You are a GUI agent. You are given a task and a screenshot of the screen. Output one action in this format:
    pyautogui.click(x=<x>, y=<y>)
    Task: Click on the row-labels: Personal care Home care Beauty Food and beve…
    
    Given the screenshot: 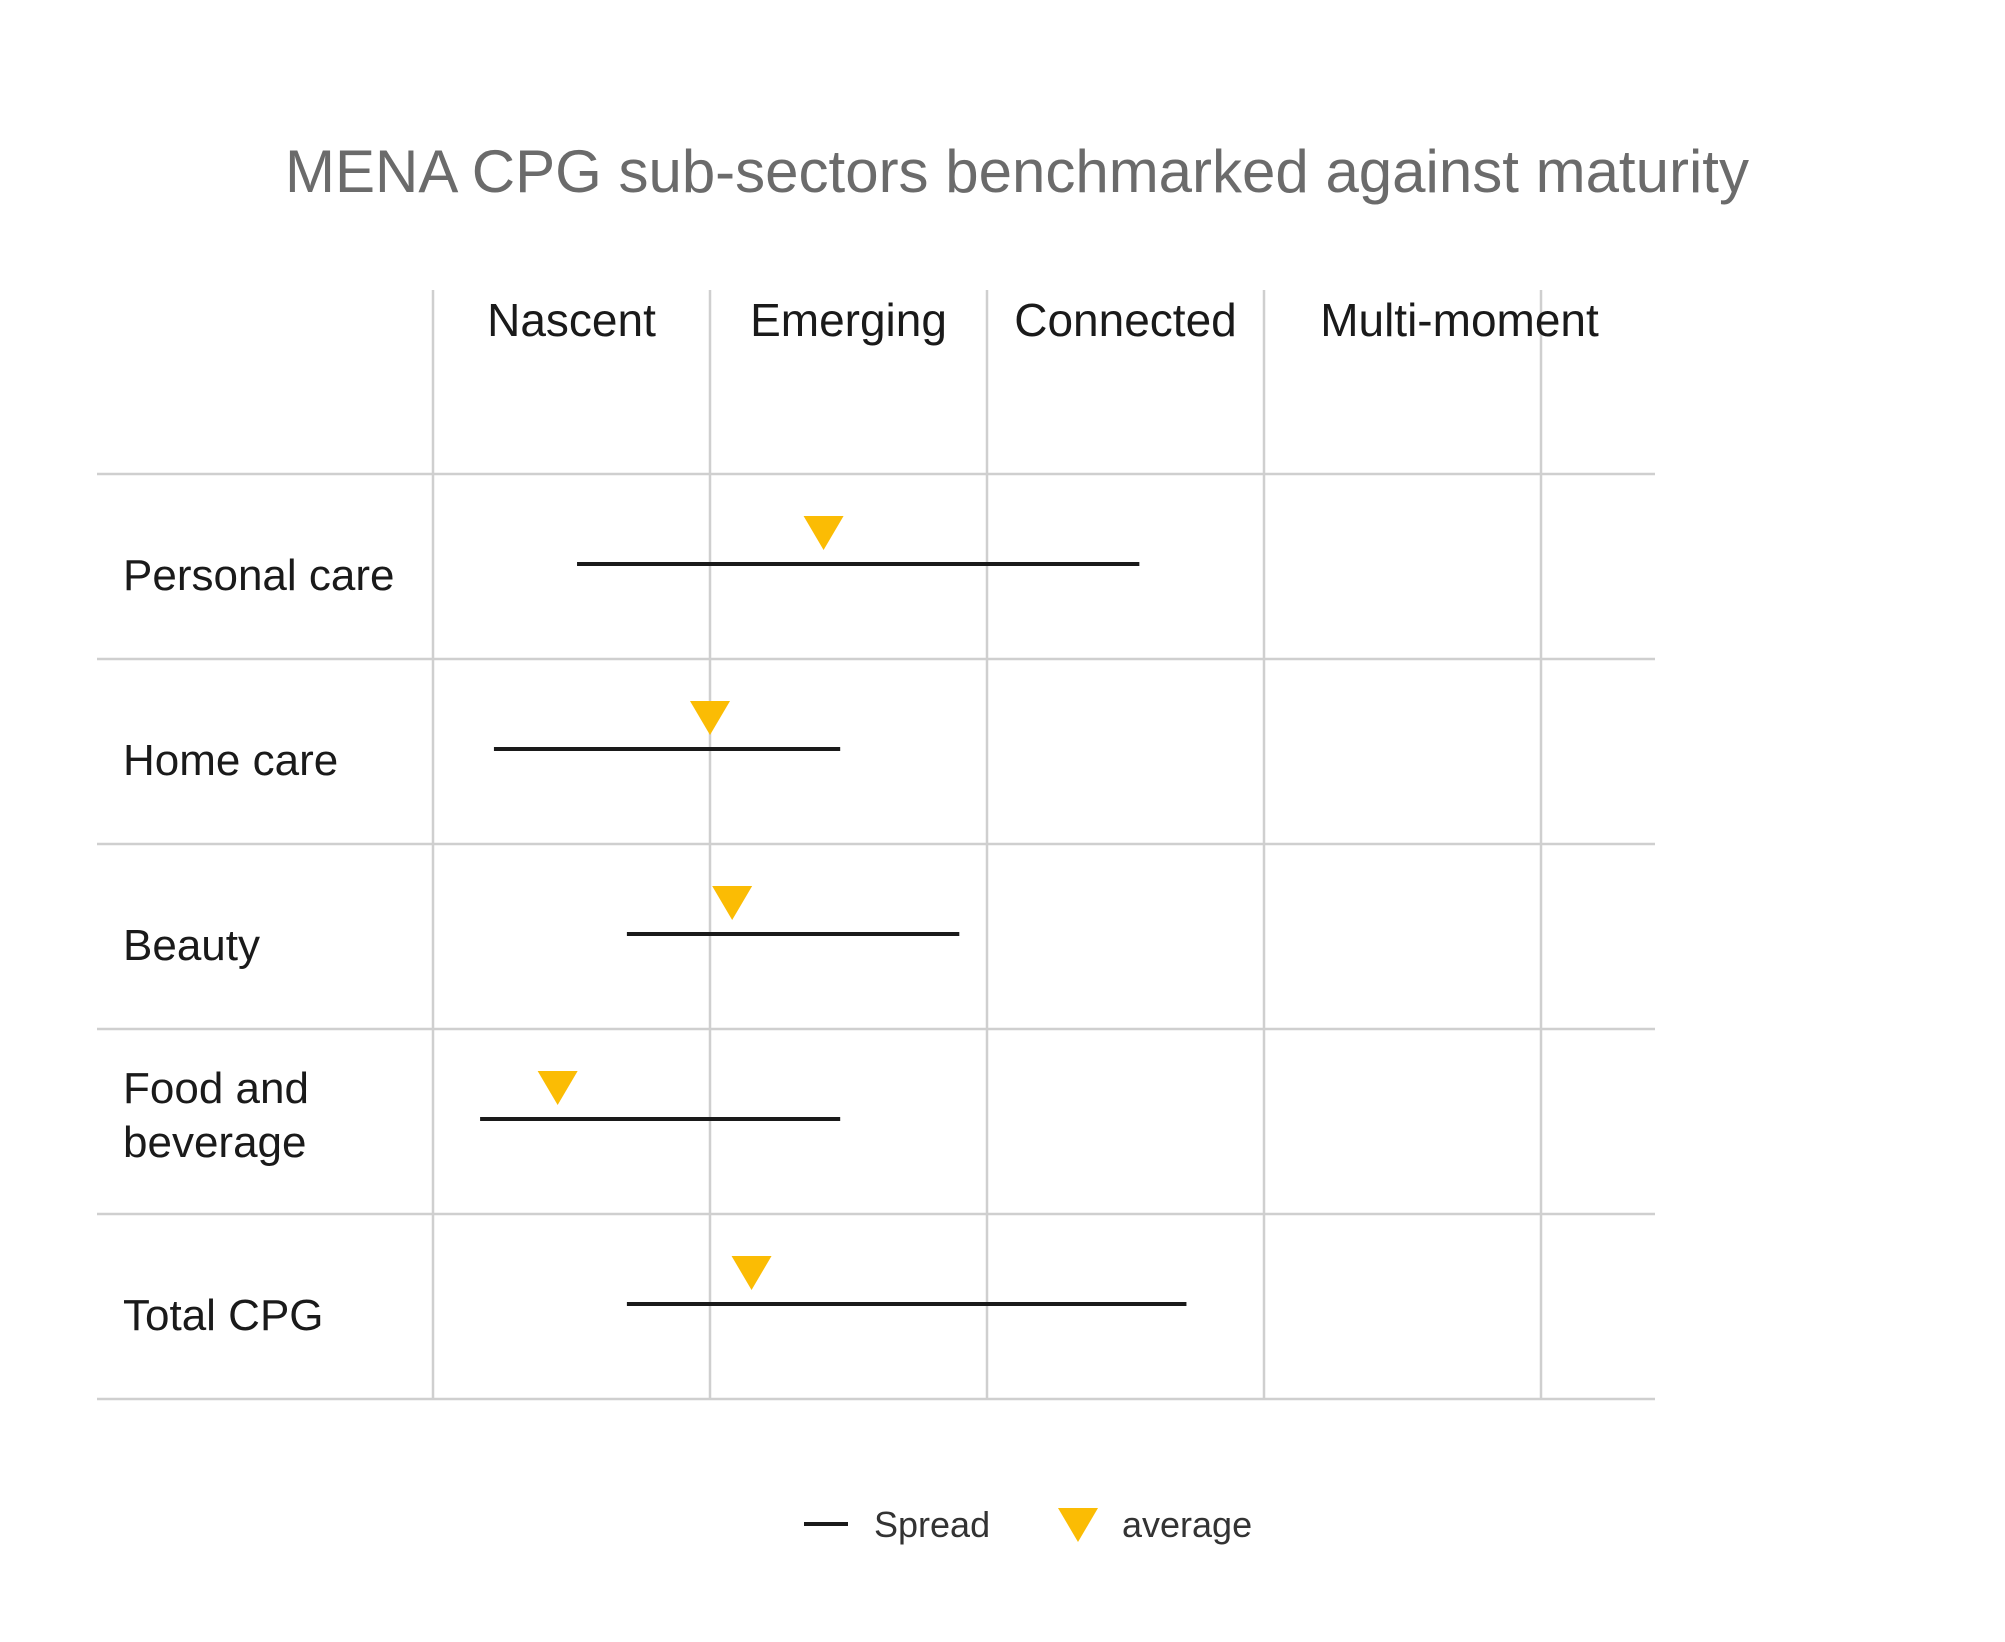 What is the action you would take?
    pyautogui.click(x=258, y=945)
    